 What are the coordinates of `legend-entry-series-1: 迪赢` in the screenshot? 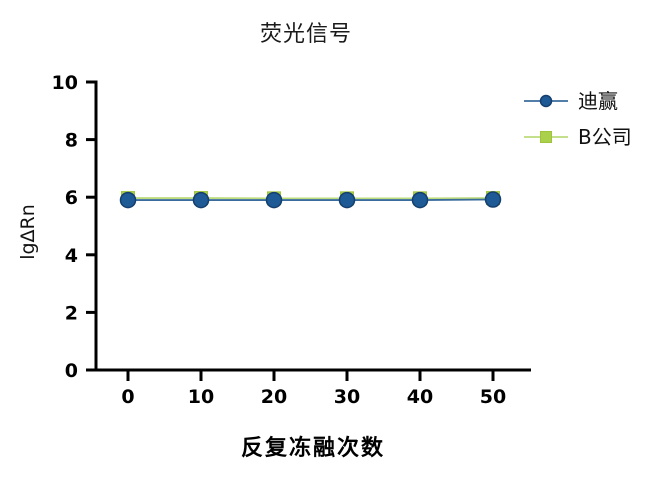 It's located at (578, 101).